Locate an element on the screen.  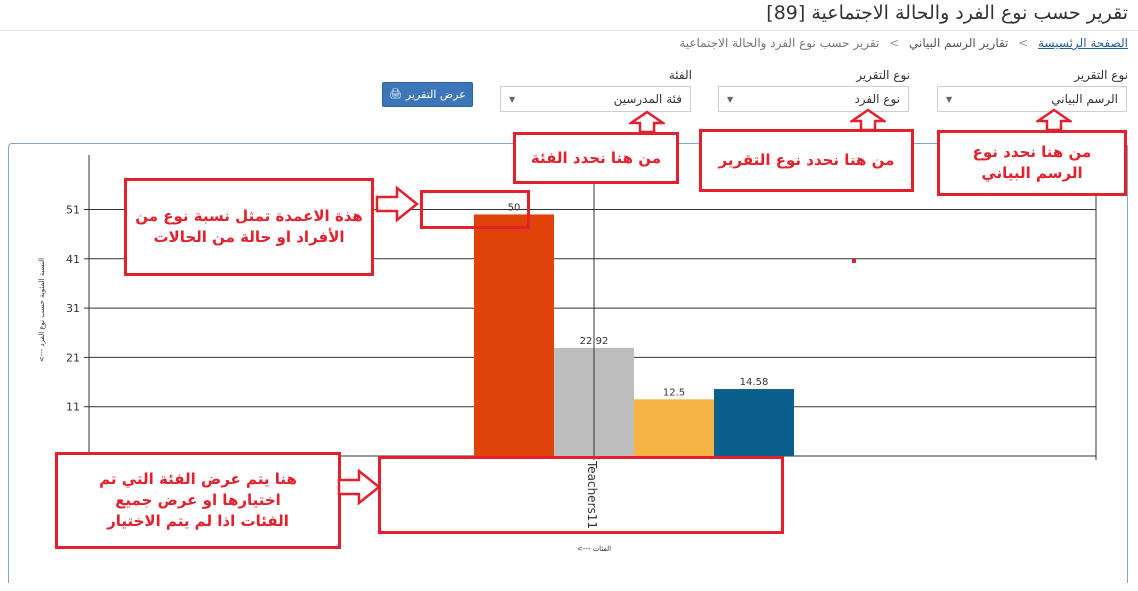
y-tick-label: 11 is located at coordinates (73, 407).